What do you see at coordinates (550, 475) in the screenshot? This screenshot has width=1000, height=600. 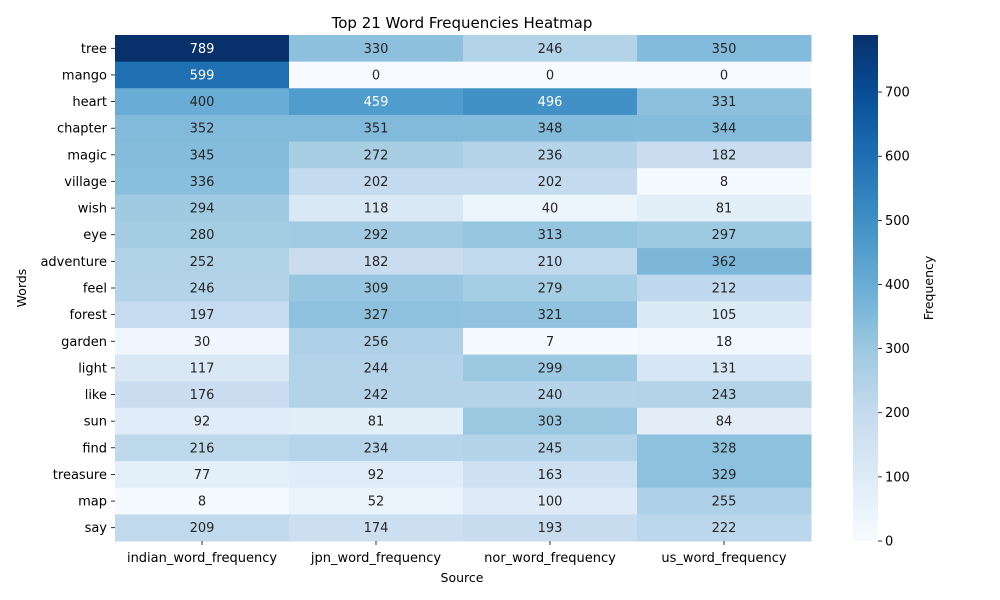 I see `cell-value-label: 163` at bounding box center [550, 475].